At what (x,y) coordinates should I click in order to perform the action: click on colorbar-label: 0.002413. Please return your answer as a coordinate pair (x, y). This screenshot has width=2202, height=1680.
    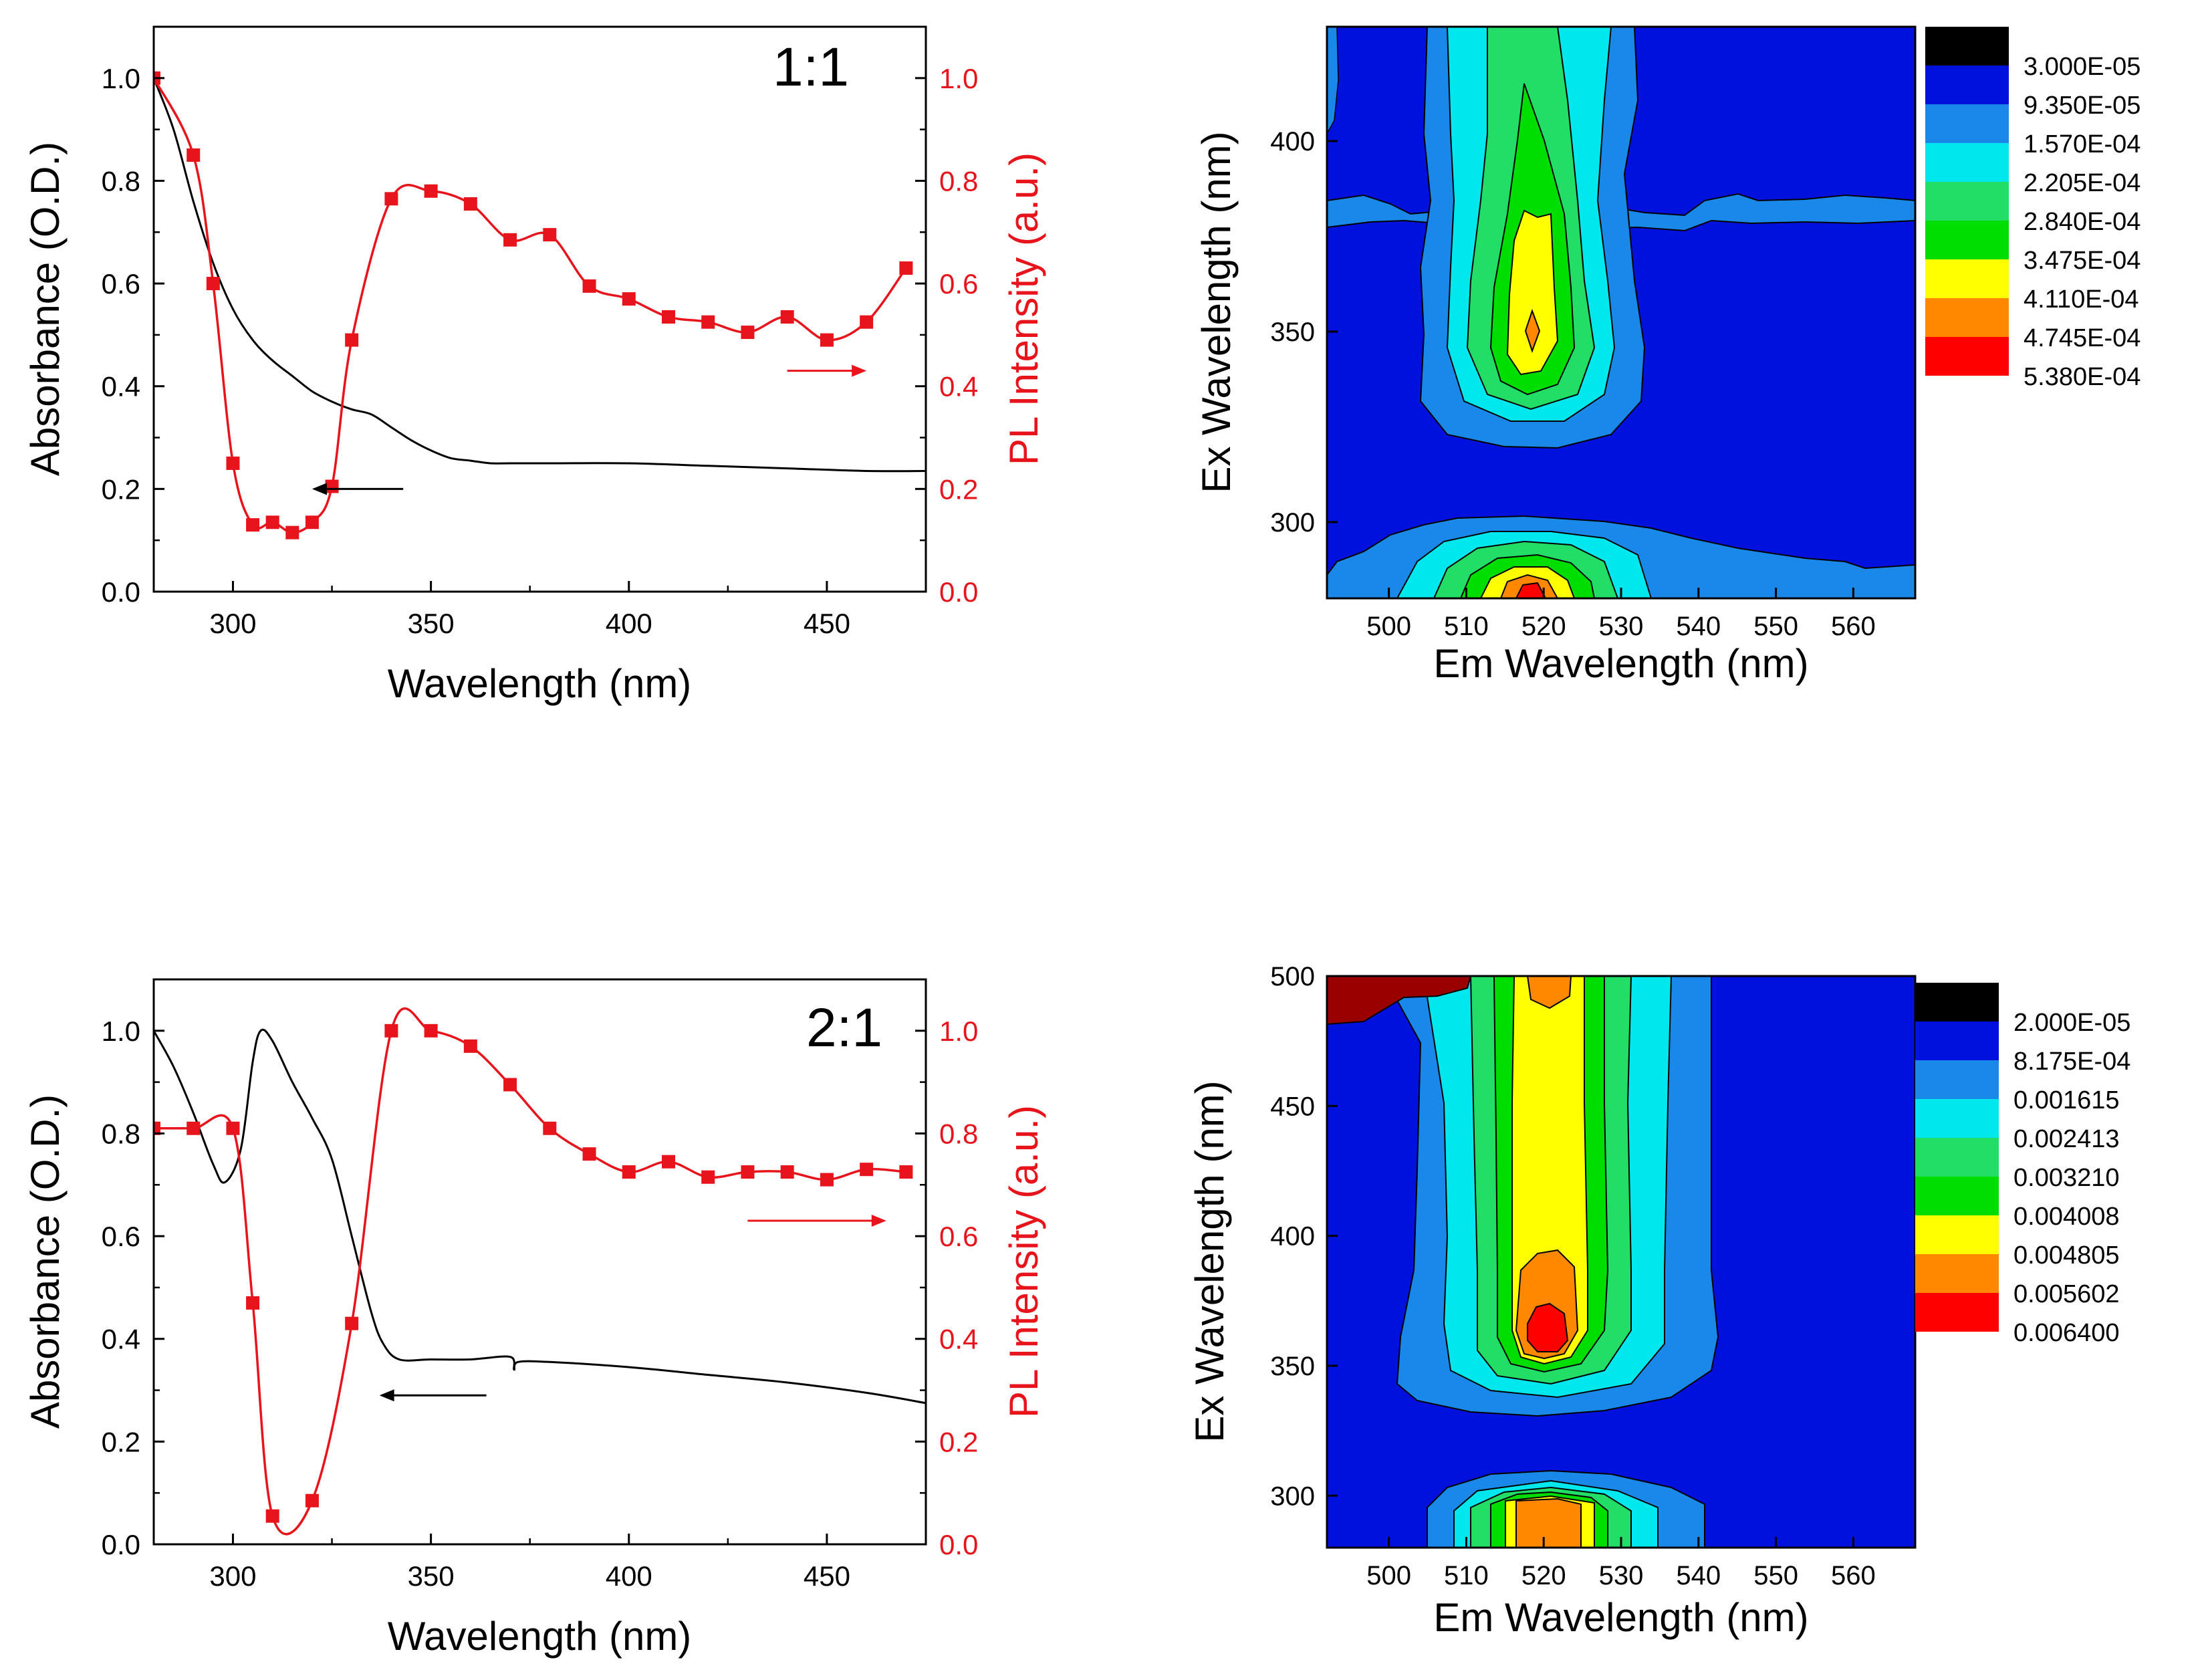
    Looking at the image, I should click on (2066, 1139).